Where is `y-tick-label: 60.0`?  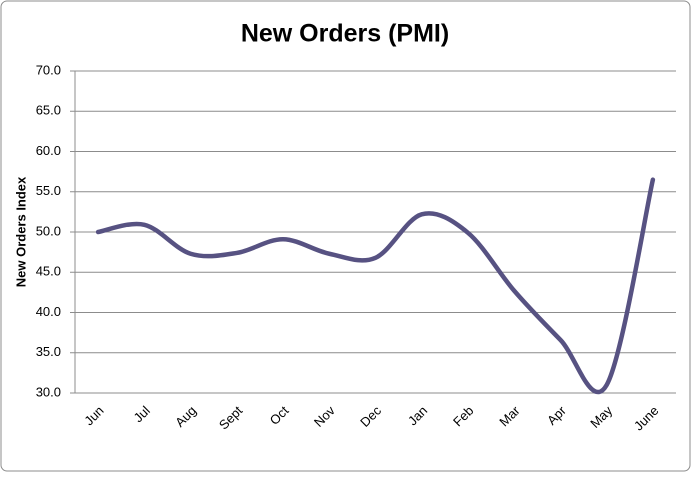
y-tick-label: 60.0 is located at coordinates (48, 150).